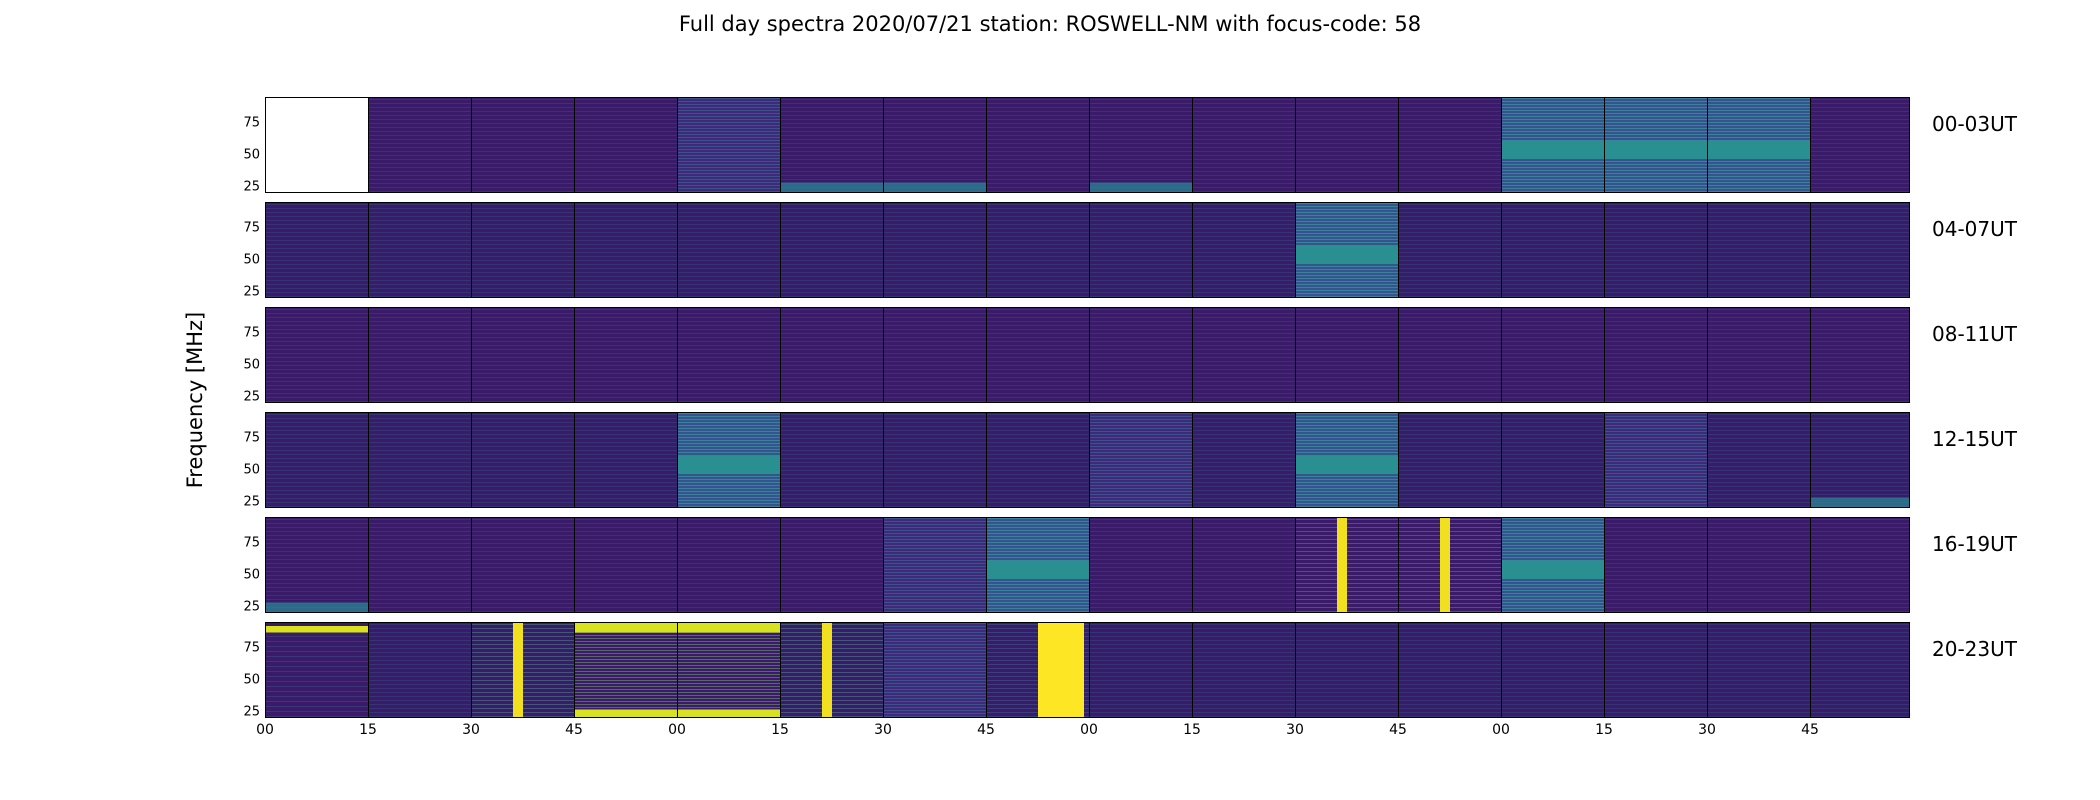 The height and width of the screenshot is (800, 2100). I want to click on row-time-label: 04-07UT, so click(1974, 229).